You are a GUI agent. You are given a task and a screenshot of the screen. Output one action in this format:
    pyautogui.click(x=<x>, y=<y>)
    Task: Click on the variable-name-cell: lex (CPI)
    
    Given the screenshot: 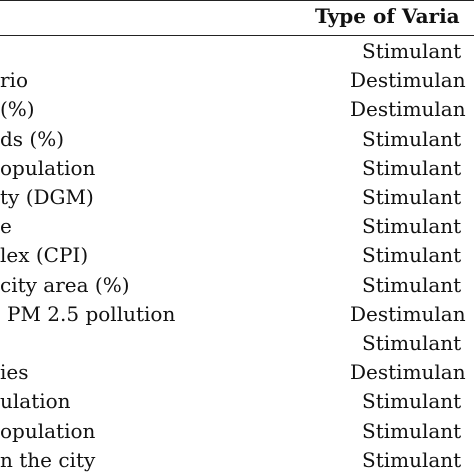 What is the action you would take?
    pyautogui.click(x=44, y=255)
    